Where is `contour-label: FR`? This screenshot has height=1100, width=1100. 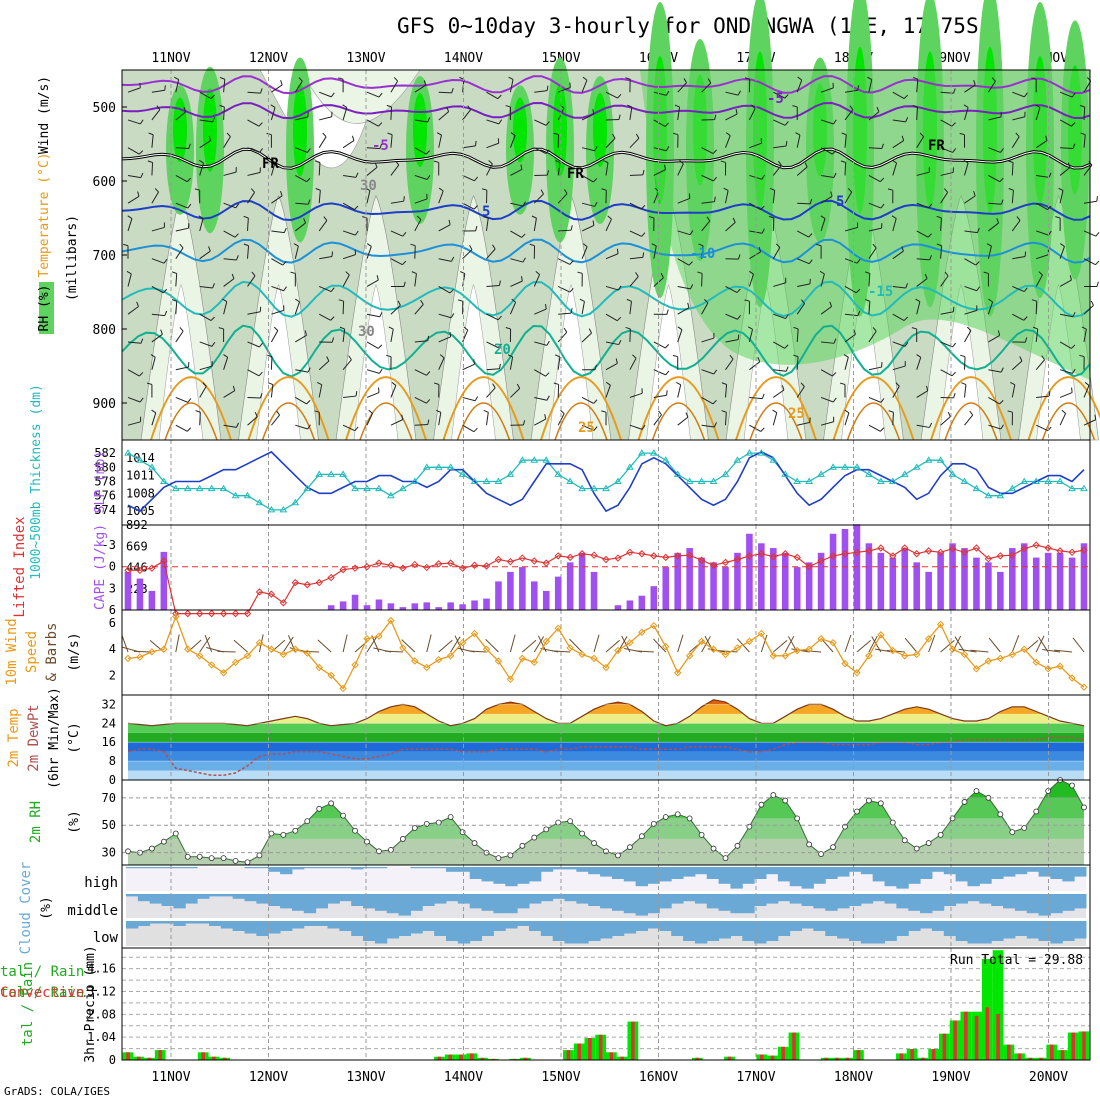
contour-label: FR is located at coordinates (575, 174).